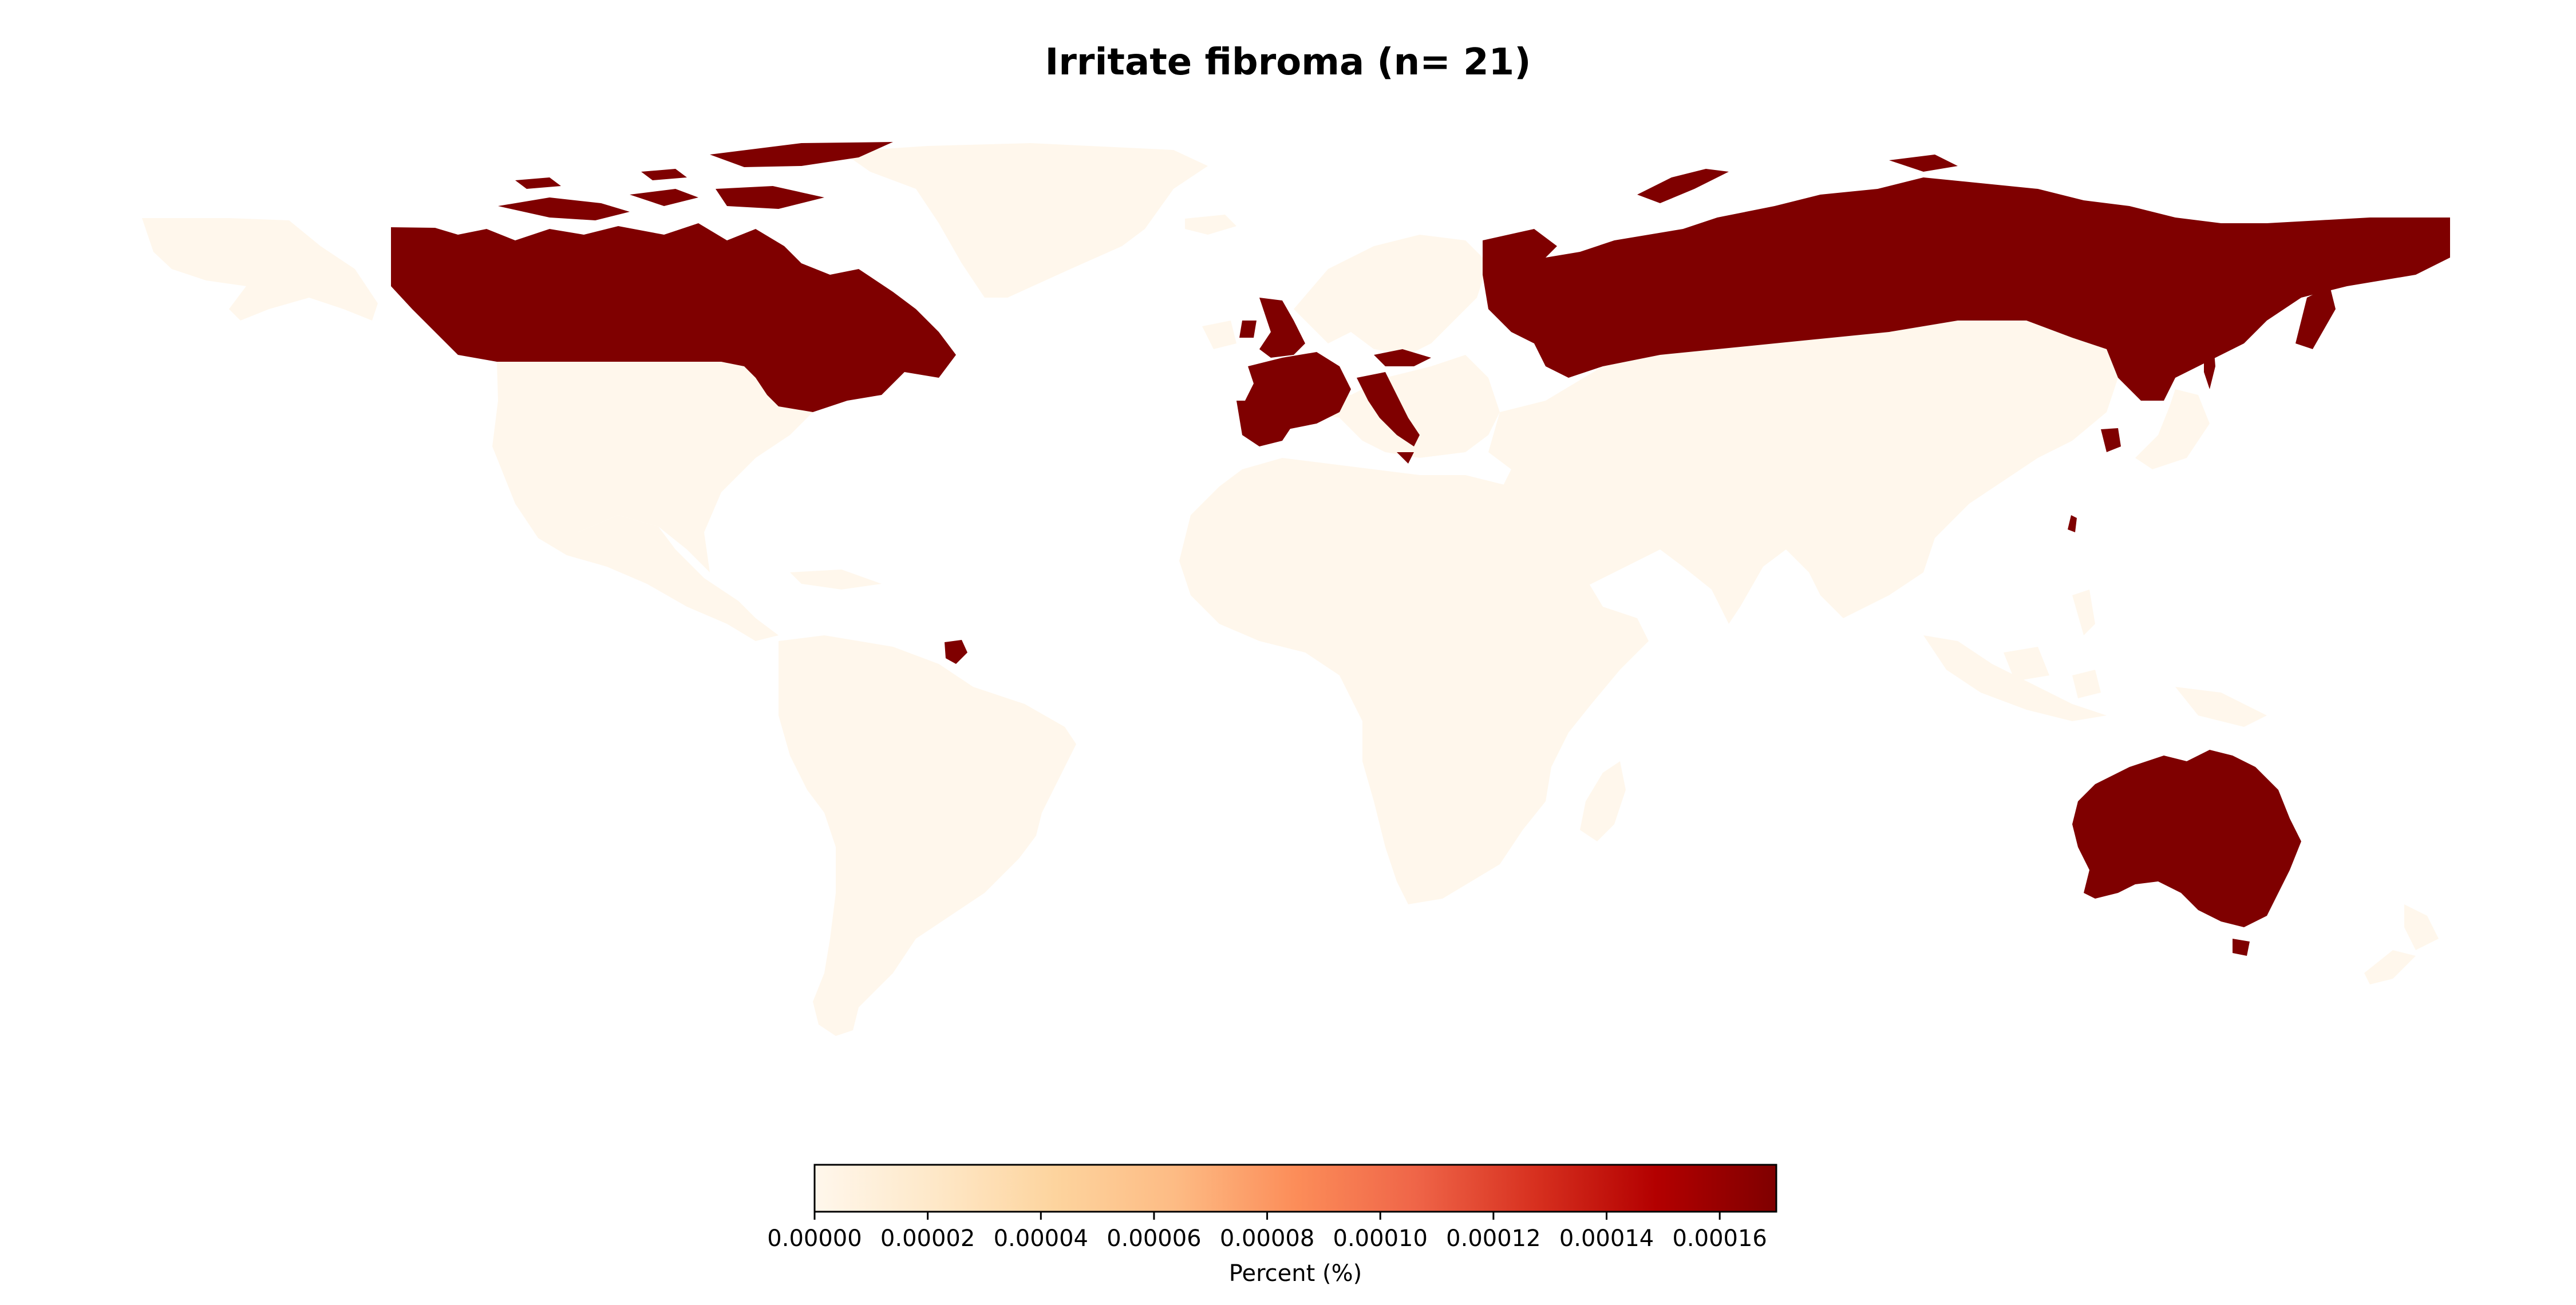 The width and height of the screenshot is (2576, 1305). What do you see at coordinates (2172, 429) in the screenshot?
I see `region-japan` at bounding box center [2172, 429].